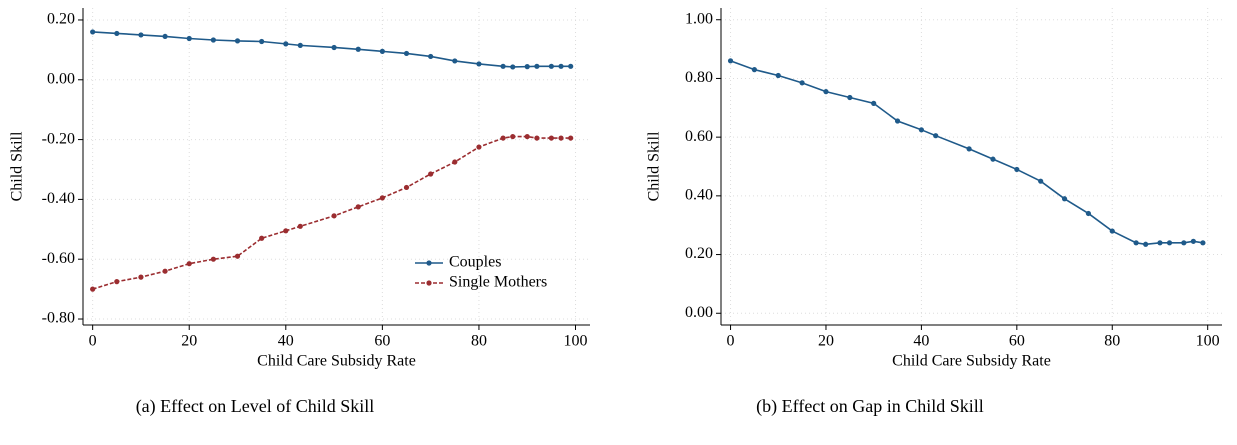 This screenshot has height=445, width=1237. Describe the element at coordinates (475, 262) in the screenshot. I see `legend-label: Couples` at that location.